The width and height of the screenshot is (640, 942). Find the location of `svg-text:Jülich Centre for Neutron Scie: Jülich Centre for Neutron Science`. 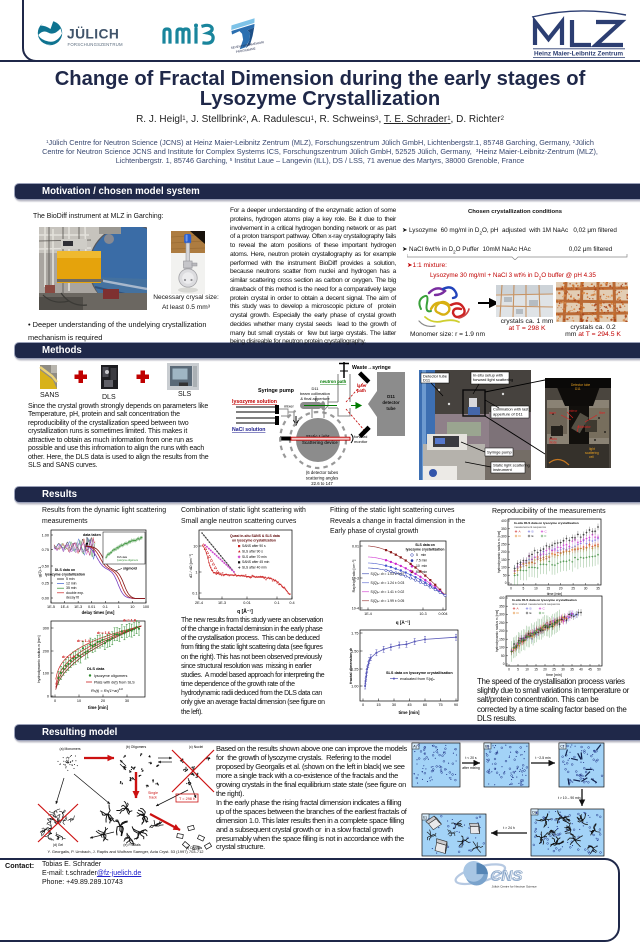

svg-text:Jülich Centre for Neutron Scie: Jülich Centre for Neutron Science is located at coordinates (514, 886).